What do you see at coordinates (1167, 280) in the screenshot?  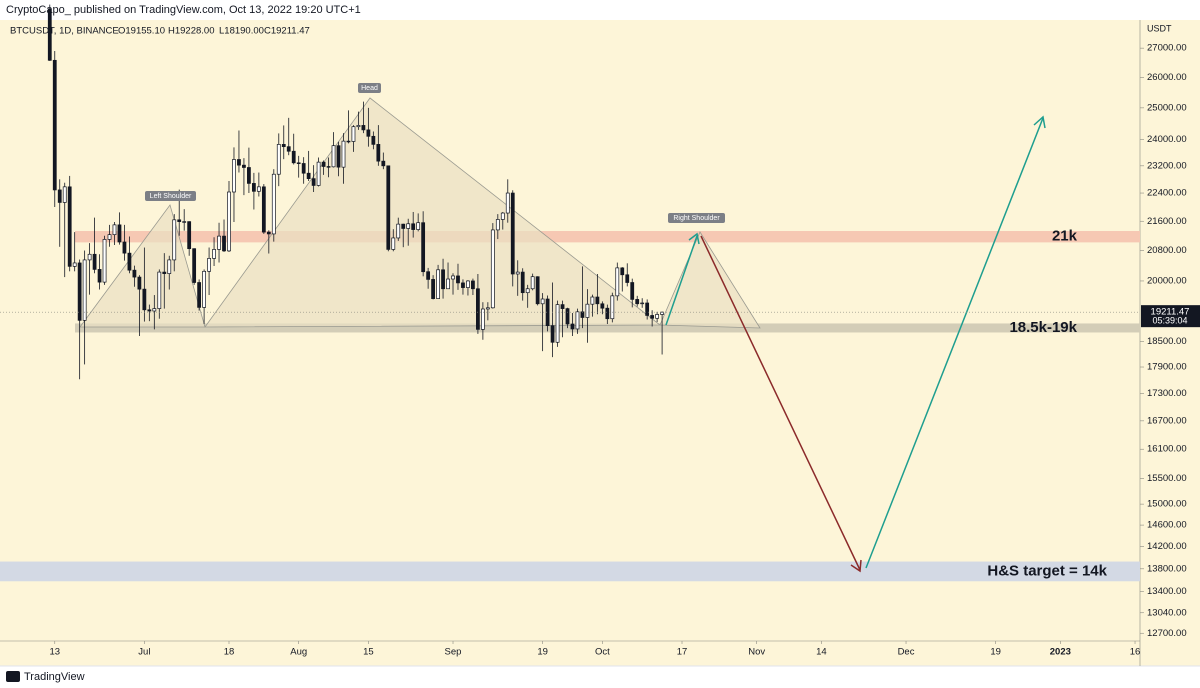 I see `y-tick-label: 20000.00` at bounding box center [1167, 280].